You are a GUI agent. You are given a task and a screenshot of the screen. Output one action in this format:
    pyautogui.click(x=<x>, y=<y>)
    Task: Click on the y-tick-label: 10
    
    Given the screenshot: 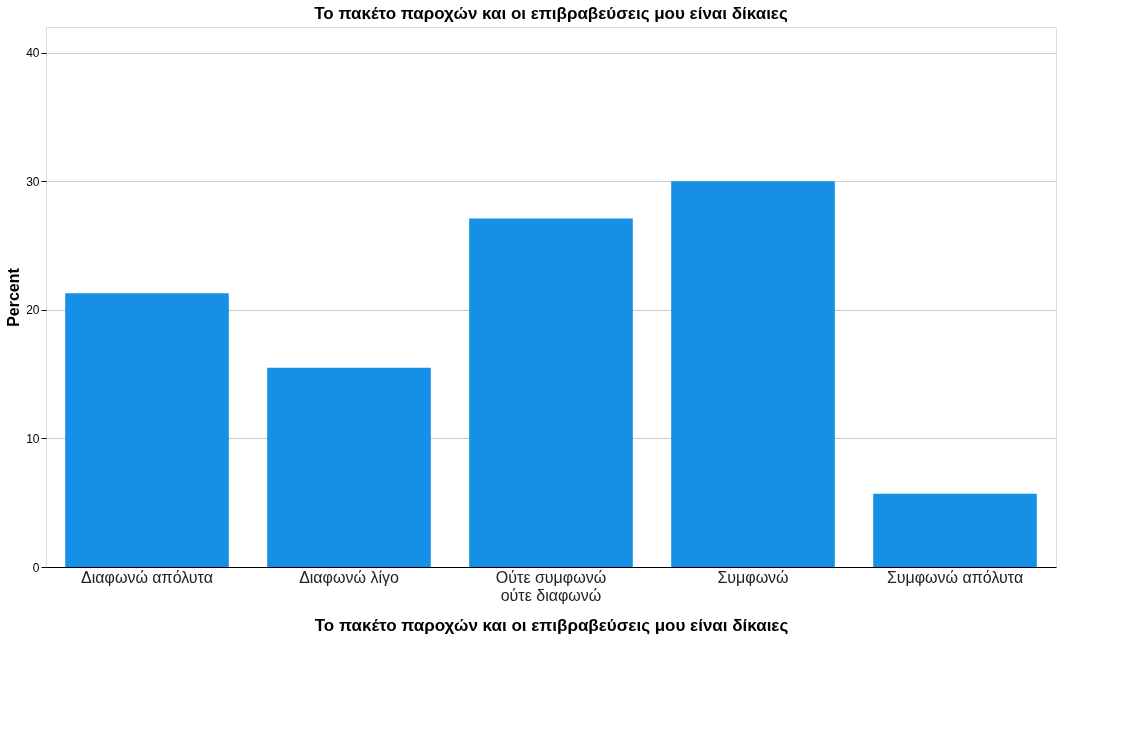 What is the action you would take?
    pyautogui.click(x=33, y=438)
    